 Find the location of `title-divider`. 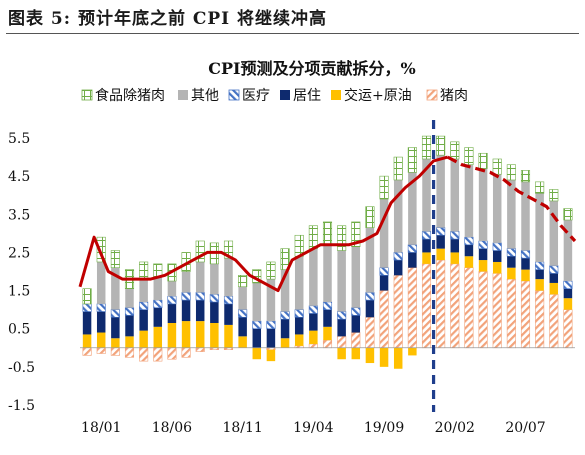

title-divider is located at coordinates (292, 33).